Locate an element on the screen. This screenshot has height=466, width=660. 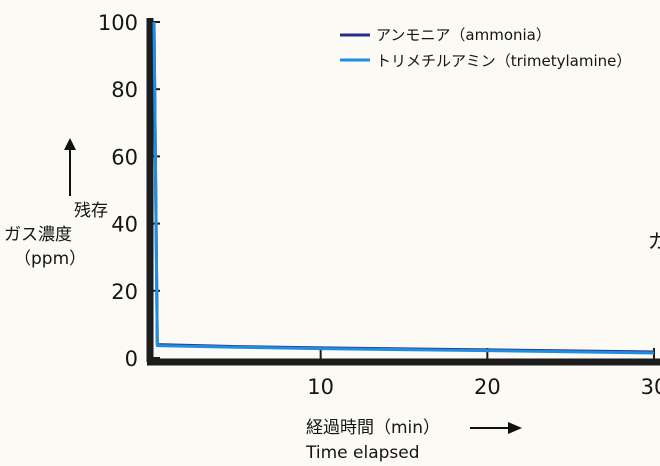
x-axis-right-arrowhead-icon is located at coordinates (515, 428).